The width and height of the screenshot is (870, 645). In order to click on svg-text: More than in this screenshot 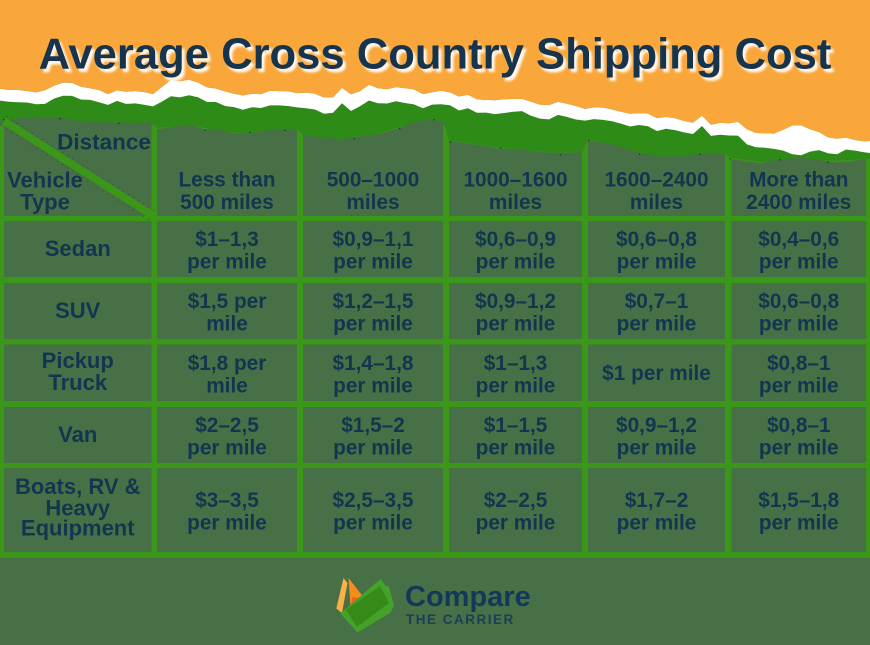, I will do `click(798, 180)`.